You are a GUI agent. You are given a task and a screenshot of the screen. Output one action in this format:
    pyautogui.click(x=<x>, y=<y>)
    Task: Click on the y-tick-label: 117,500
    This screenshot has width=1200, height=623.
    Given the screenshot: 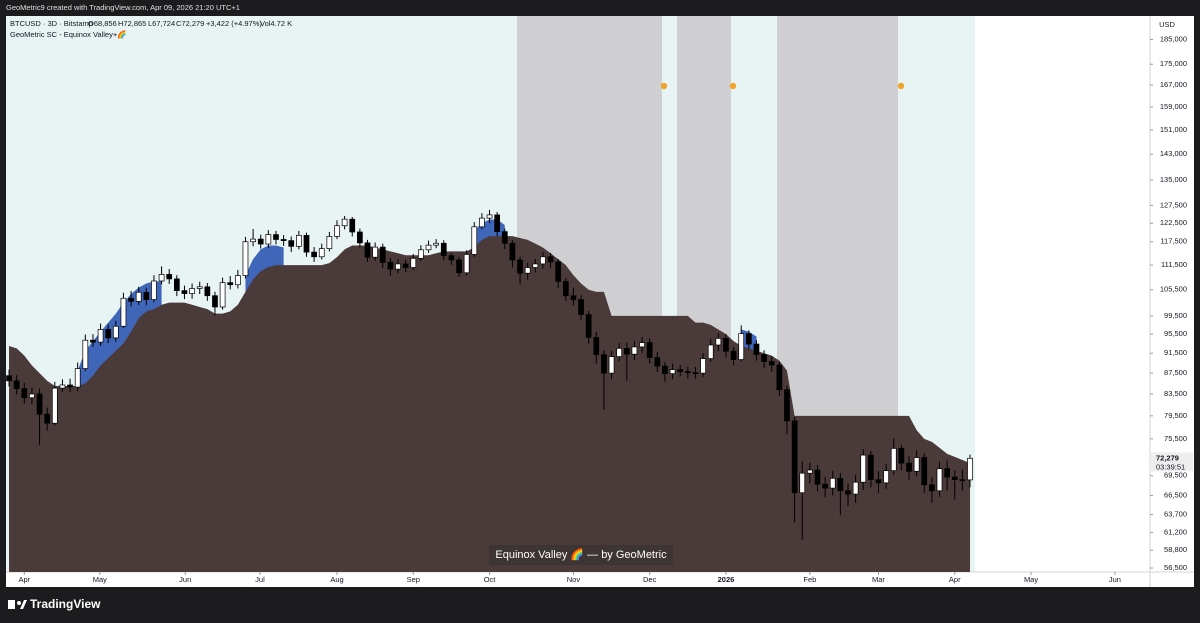 What is the action you would take?
    pyautogui.click(x=1173, y=241)
    